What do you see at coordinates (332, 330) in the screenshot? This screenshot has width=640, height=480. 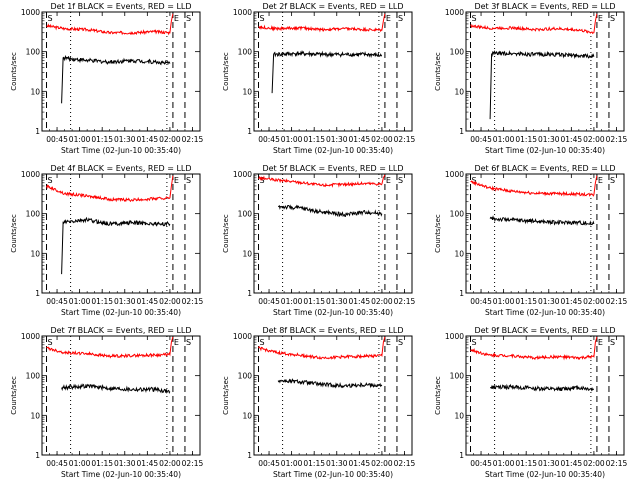 I see `chart-title: Det 8f BLACK = Events, RED = LLD` at bounding box center [332, 330].